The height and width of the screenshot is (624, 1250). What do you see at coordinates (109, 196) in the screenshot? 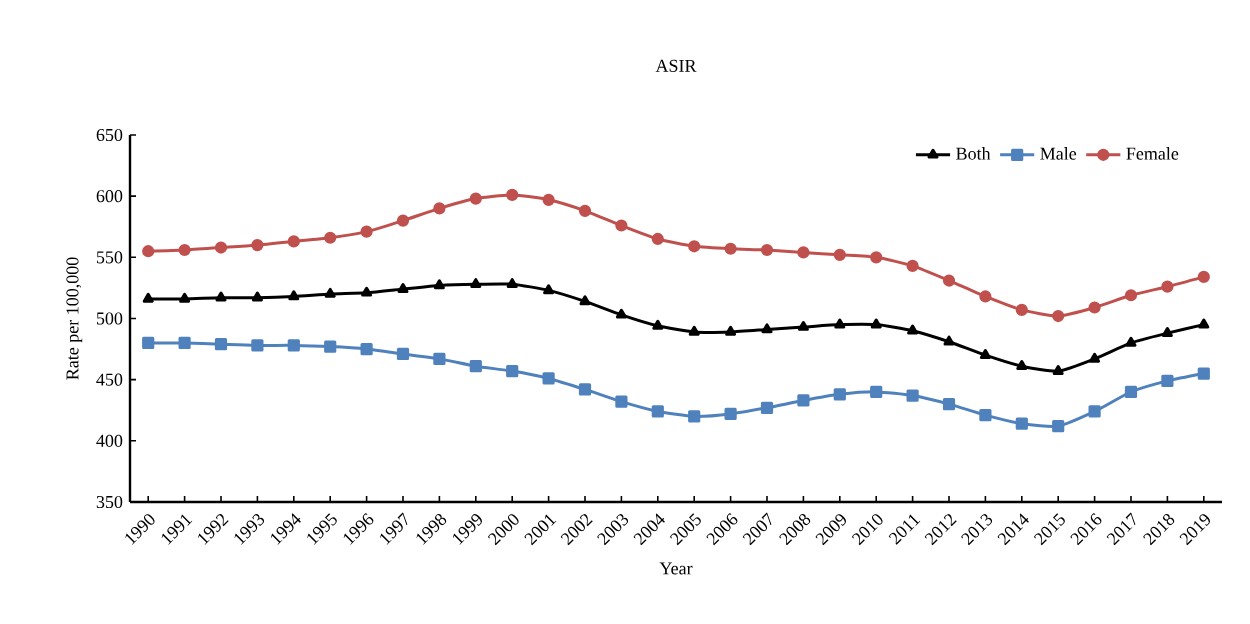
I see `y-tick-label: 600` at bounding box center [109, 196].